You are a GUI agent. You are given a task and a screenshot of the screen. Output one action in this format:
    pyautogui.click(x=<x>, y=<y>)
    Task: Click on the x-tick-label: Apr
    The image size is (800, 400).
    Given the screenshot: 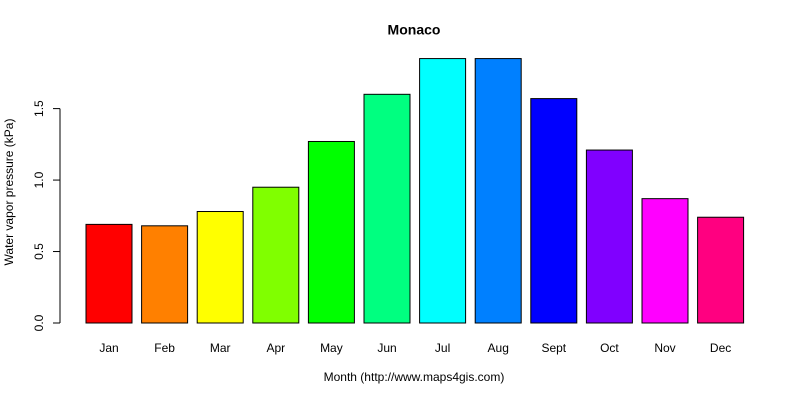 What is the action you would take?
    pyautogui.click(x=275, y=348)
    